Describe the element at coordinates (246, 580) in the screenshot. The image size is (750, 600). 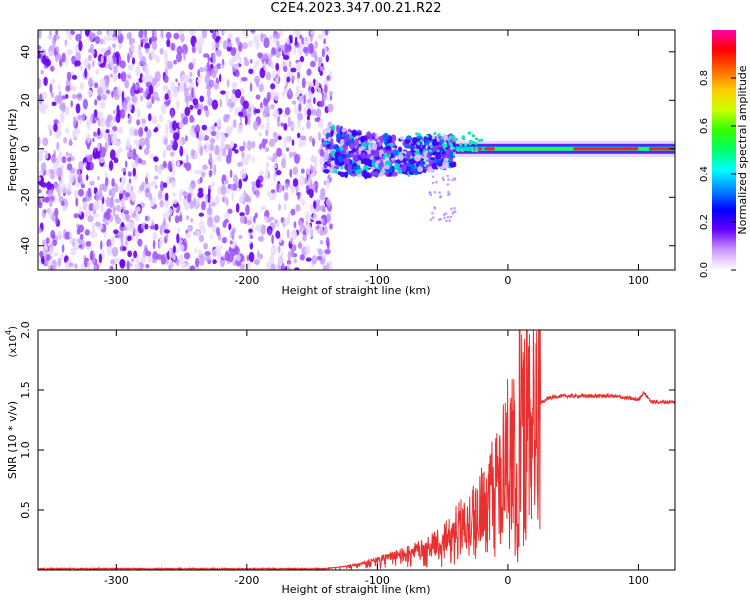
I see `x-tick-label: -200` at that location.